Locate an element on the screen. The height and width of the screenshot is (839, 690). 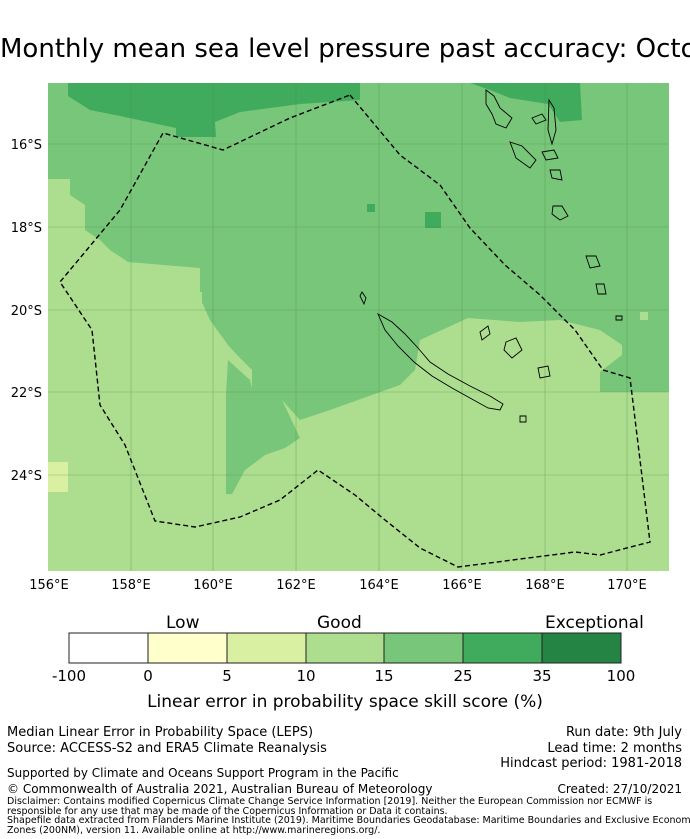
colorbar-tick: 0 is located at coordinates (148, 676).